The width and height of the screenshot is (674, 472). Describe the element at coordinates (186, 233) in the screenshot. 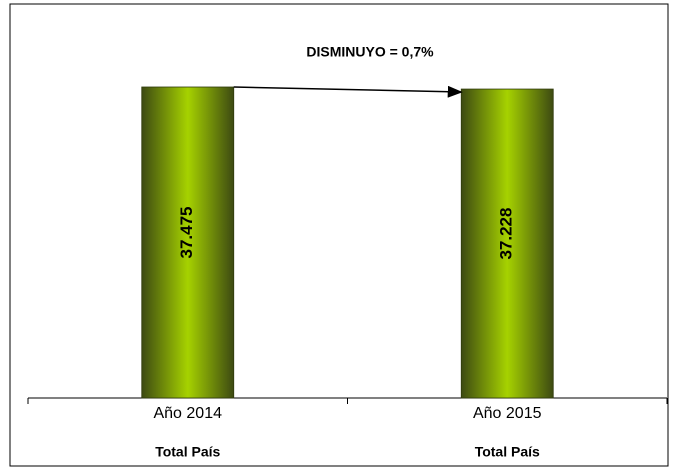

I see `value-label: 37.475` at that location.